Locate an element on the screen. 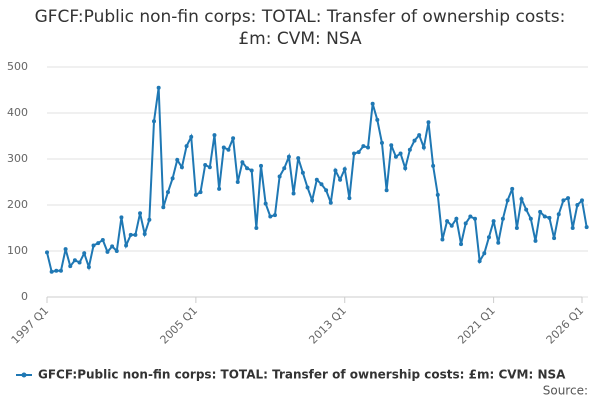  y-tick-label: 100 is located at coordinates (17, 250).